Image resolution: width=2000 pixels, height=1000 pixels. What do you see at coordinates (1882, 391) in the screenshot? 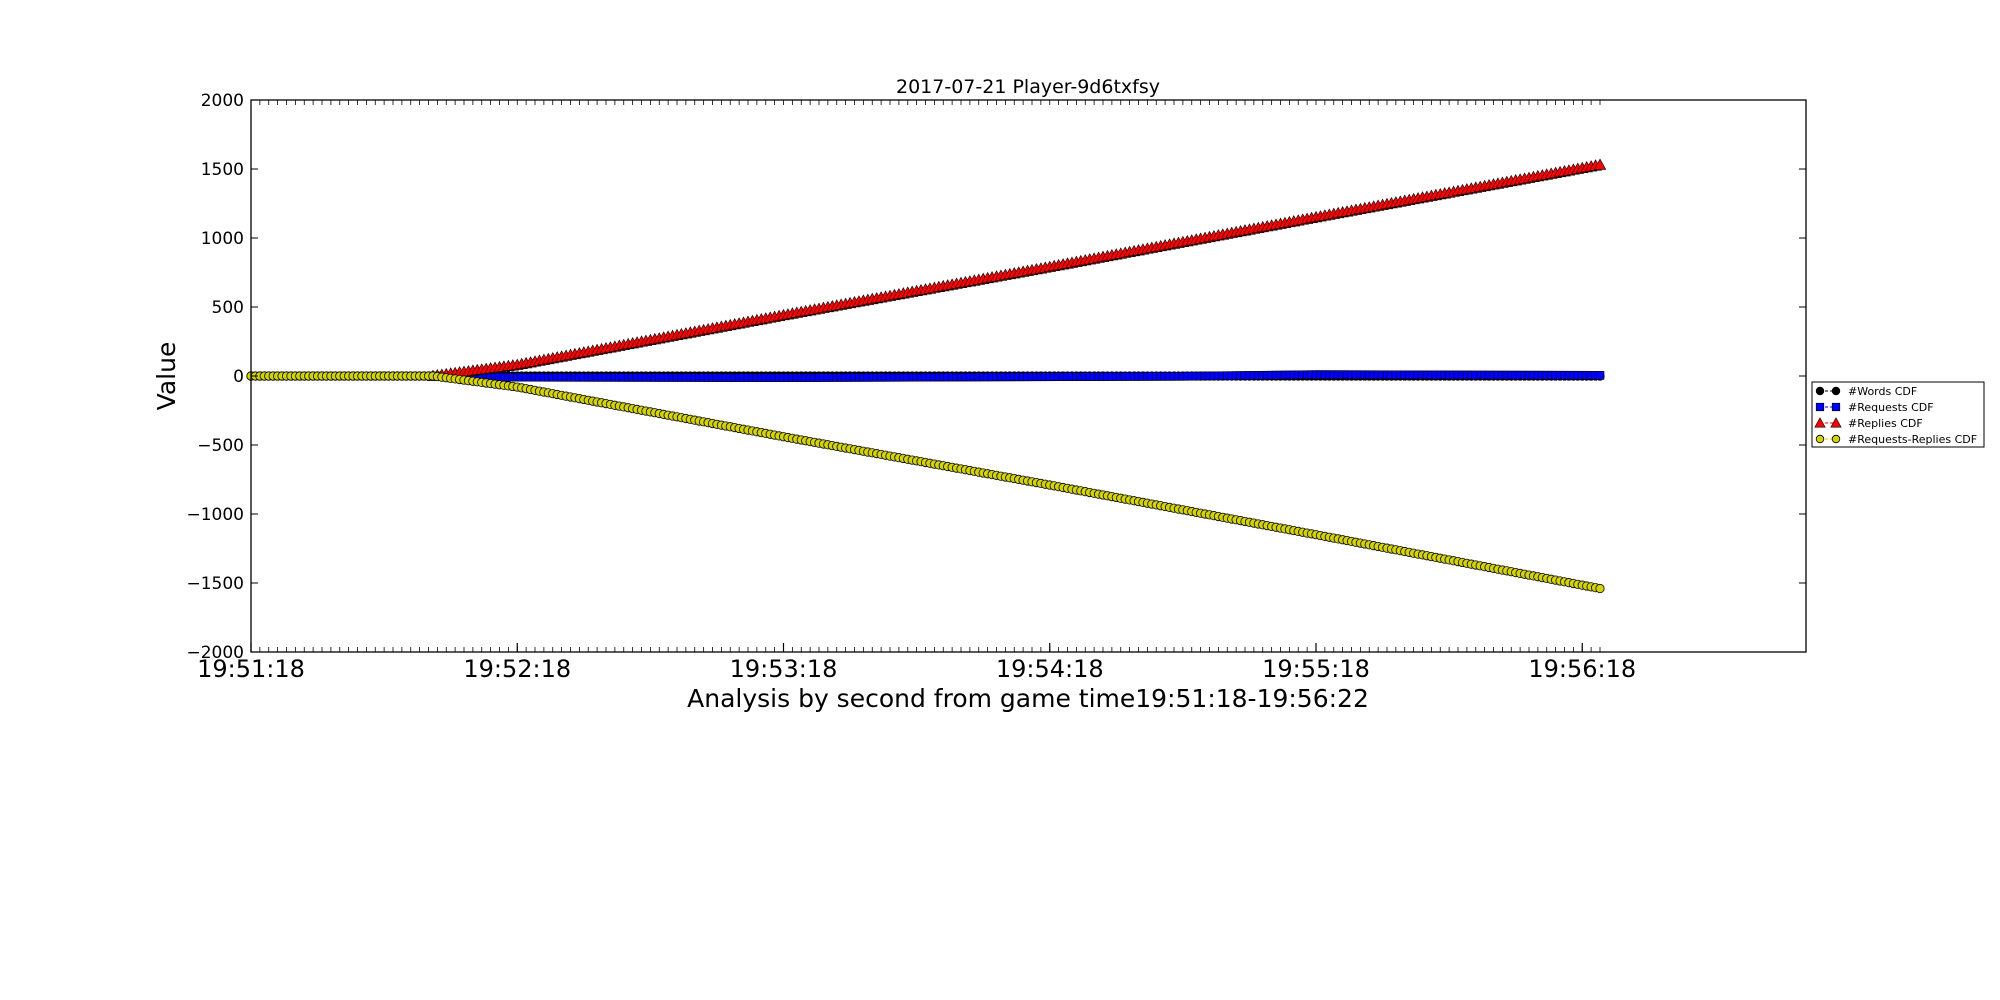
I see `legend-label: #Words CDF` at bounding box center [1882, 391].